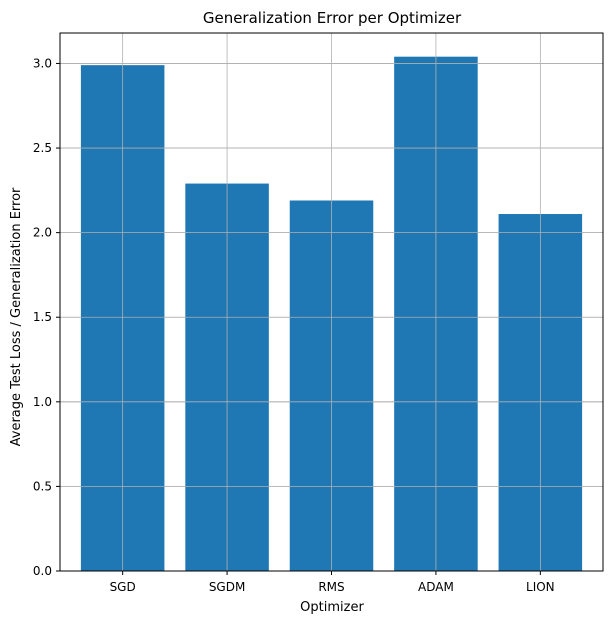 This screenshot has width=613, height=624. What do you see at coordinates (332, 607) in the screenshot?
I see `x-axis-label: Optimizer` at bounding box center [332, 607].